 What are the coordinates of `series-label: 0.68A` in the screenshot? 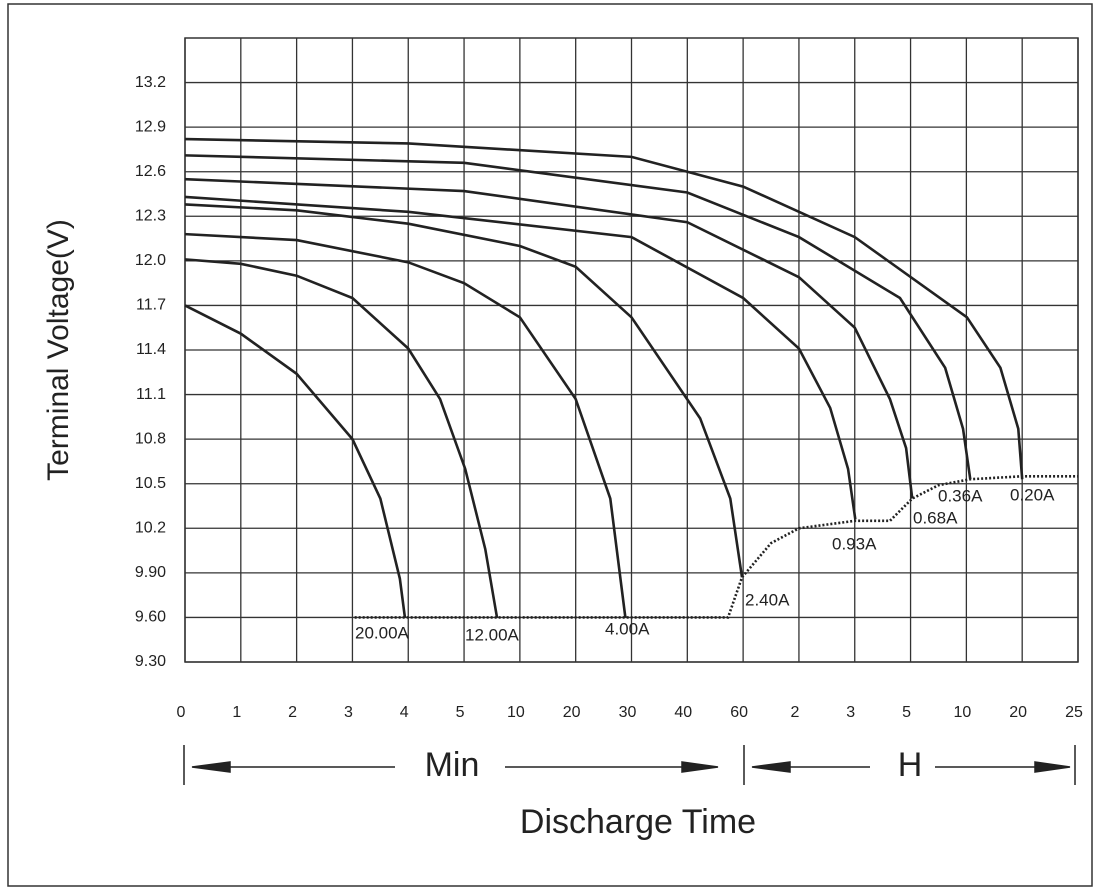 It's located at (935, 517).